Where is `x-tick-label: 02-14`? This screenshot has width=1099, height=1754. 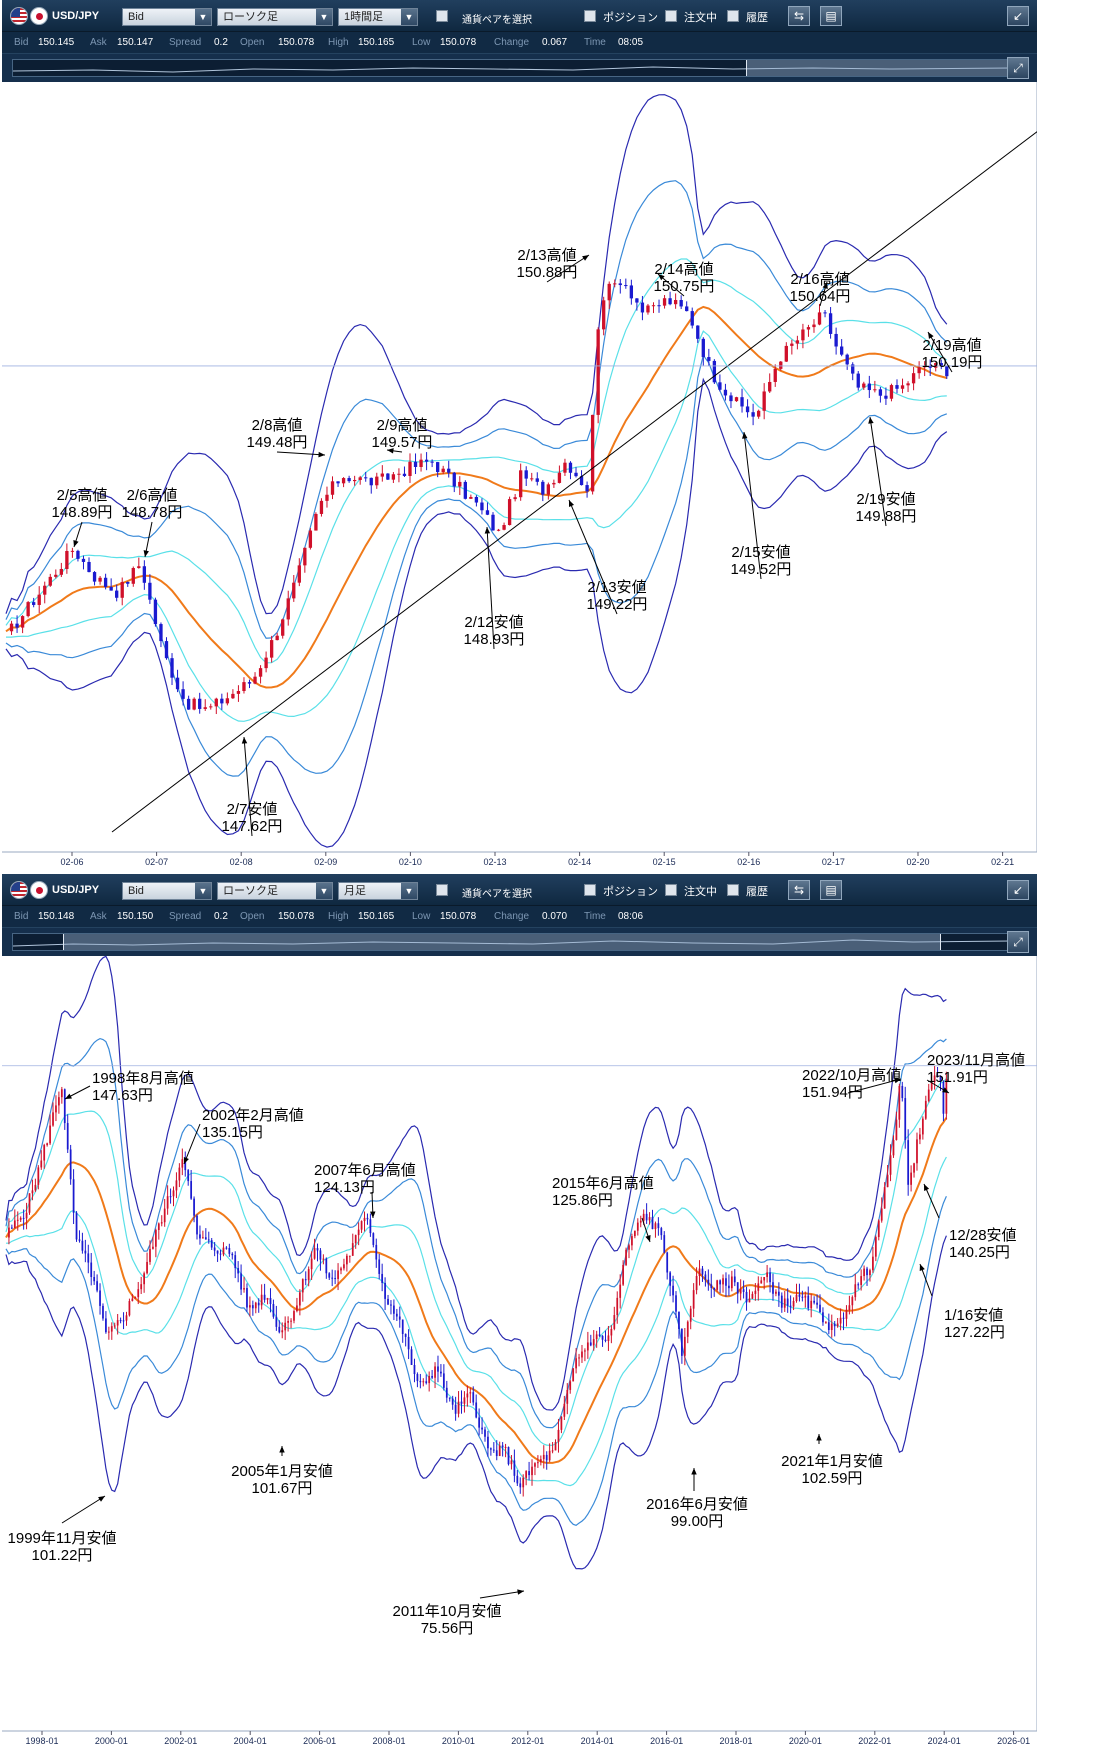
x-tick-label: 02-14 is located at coordinates (579, 862).